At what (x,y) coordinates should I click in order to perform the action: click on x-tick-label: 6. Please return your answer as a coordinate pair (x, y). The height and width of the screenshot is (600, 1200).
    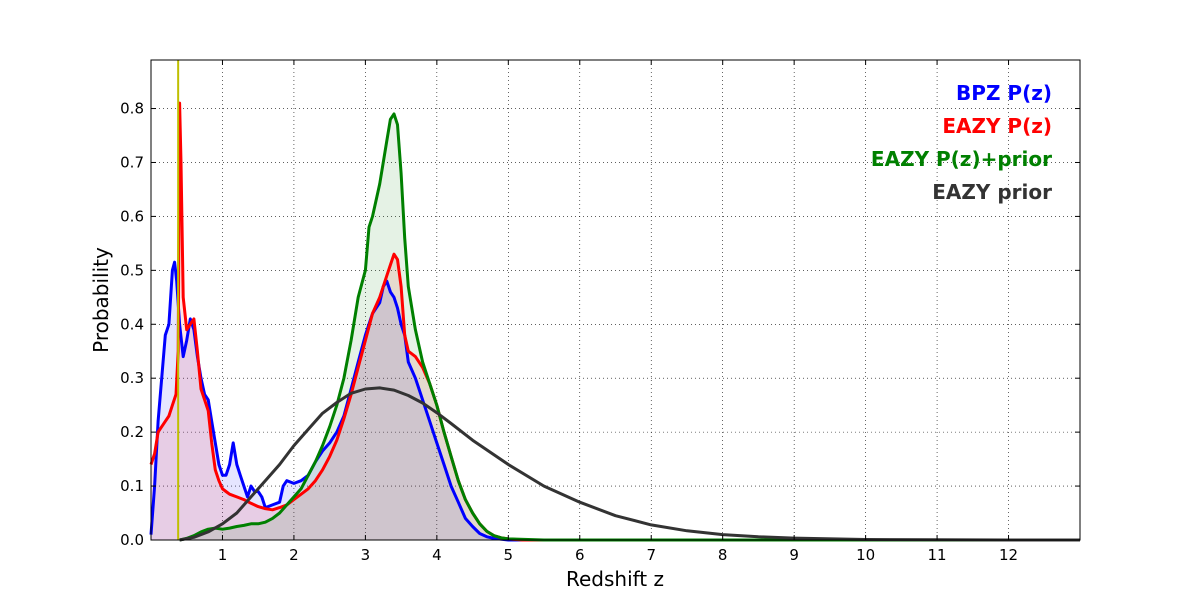
    Looking at the image, I should click on (580, 555).